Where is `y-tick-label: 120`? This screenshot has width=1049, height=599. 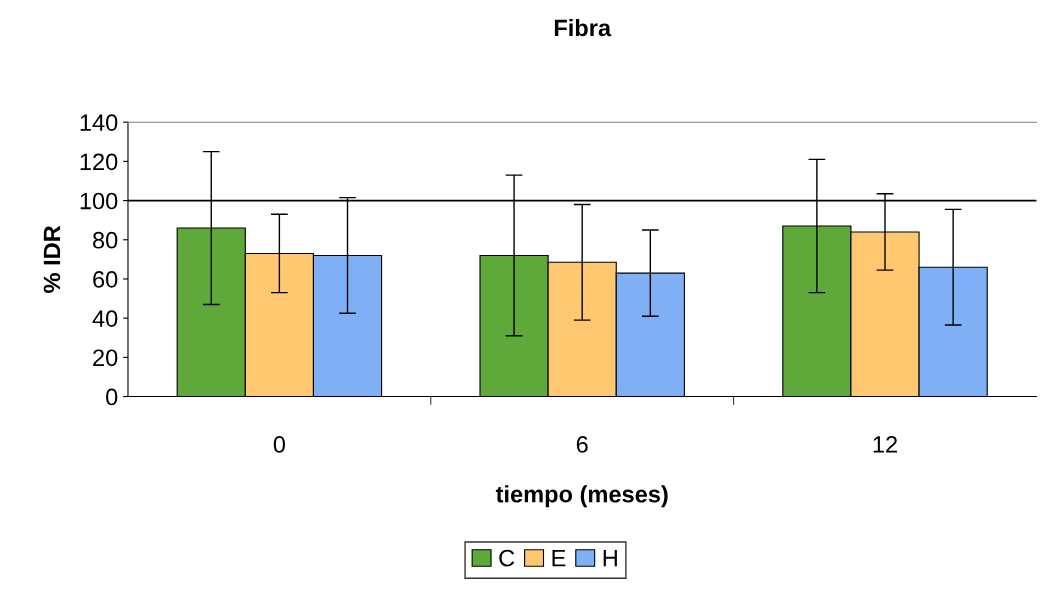
y-tick-label: 120 is located at coordinates (99, 162).